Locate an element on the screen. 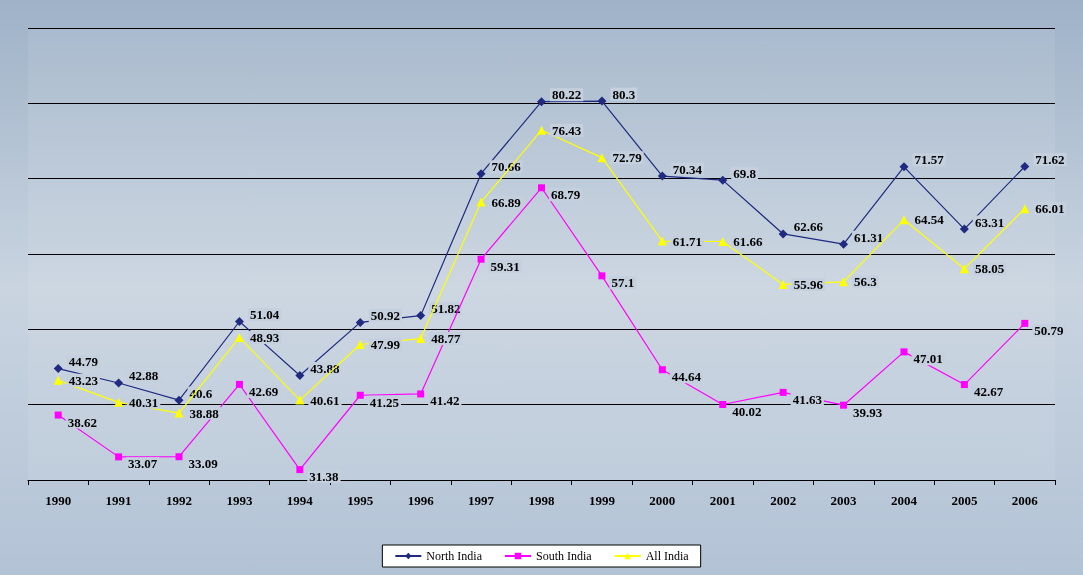 Image resolution: width=1083 pixels, height=575 pixels. data-label: 48.93 is located at coordinates (264, 337).